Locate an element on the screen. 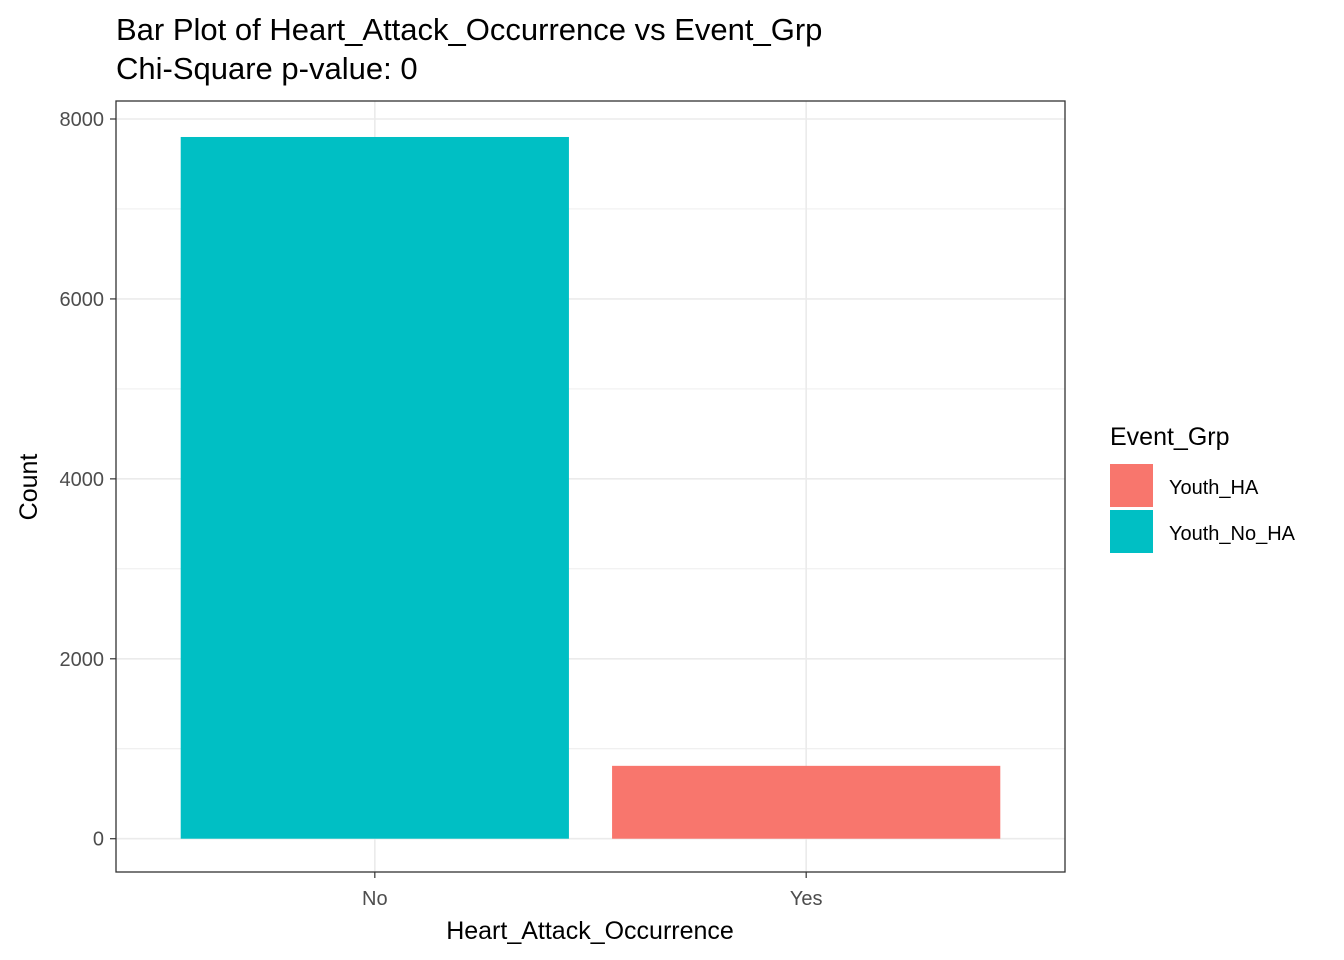  legend-title: Event_Grp is located at coordinates (1170, 437).